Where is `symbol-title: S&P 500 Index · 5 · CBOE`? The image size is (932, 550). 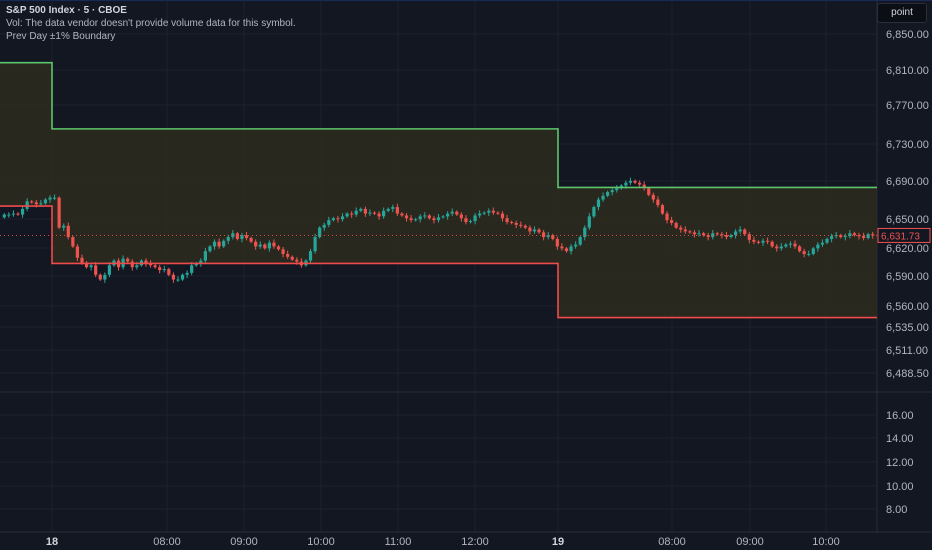 symbol-title: S&P 500 Index · 5 · CBOE is located at coordinates (66, 10).